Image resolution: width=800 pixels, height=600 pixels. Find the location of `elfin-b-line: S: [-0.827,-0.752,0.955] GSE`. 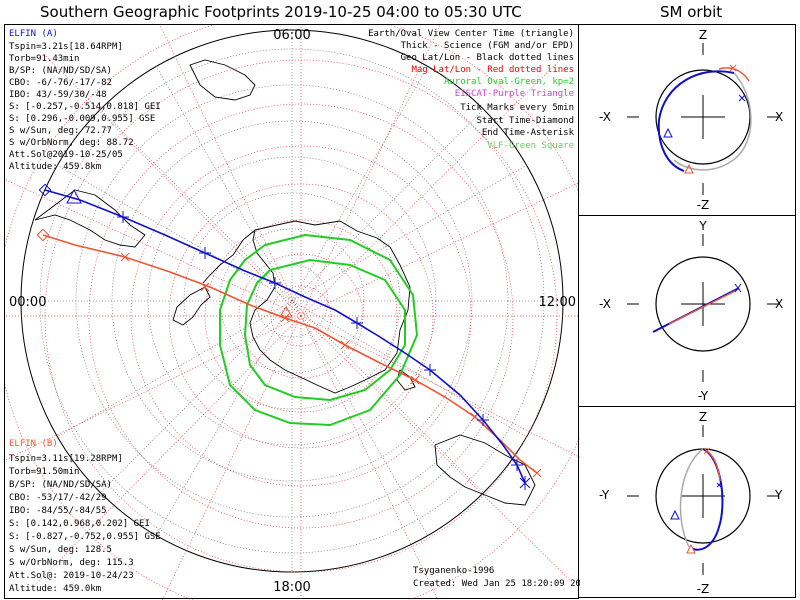

elfin-b-line: S: [-0.827,-0.752,0.955] GSE is located at coordinates (85, 537).